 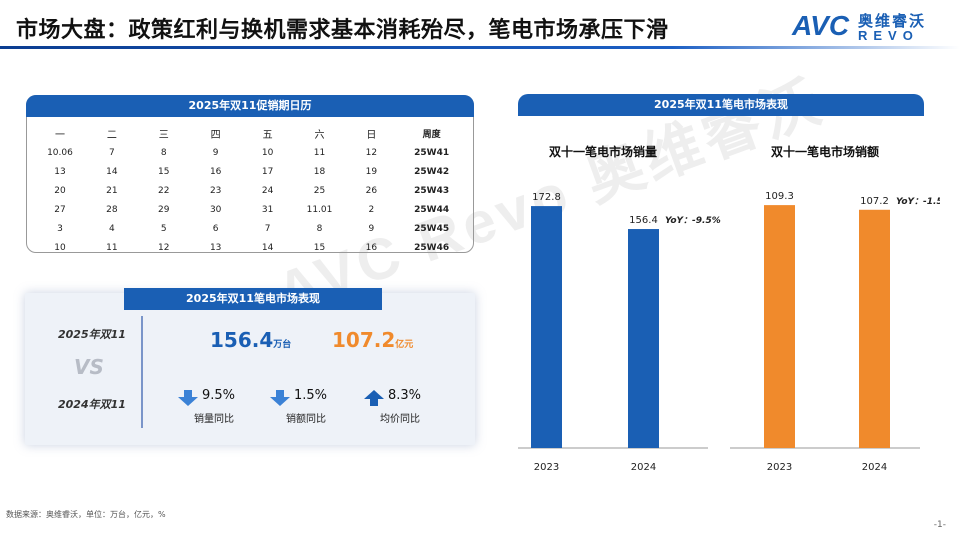 What do you see at coordinates (721, 105) in the screenshot?
I see `chart-panel-title: 2025年双11笔电市场表现` at bounding box center [721, 105].